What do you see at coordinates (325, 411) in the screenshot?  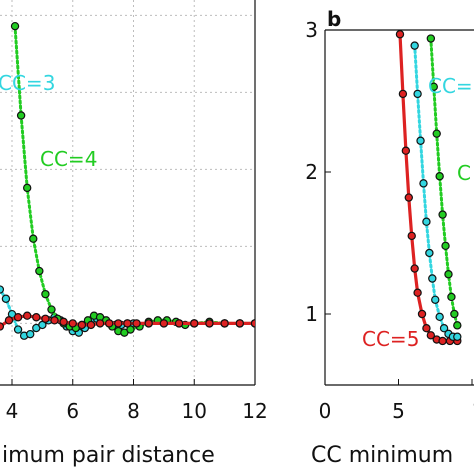 I see `panel-b-x-tick-label: 0` at bounding box center [325, 411].